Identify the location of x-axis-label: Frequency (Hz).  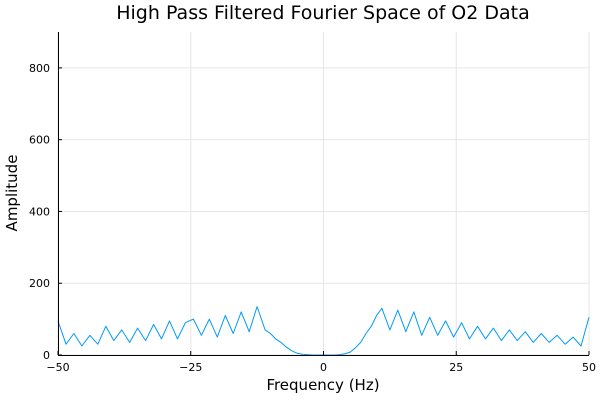
(322, 385).